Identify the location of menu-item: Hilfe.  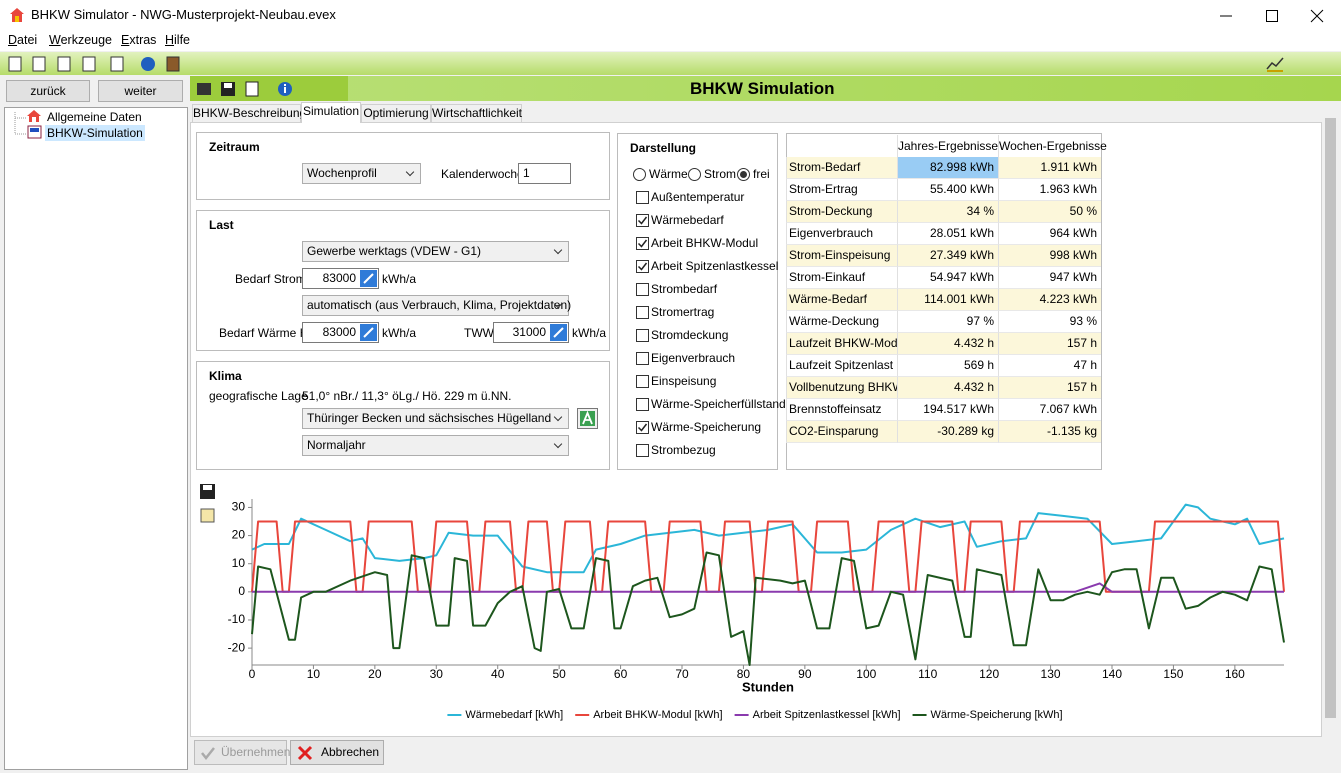
(177, 40).